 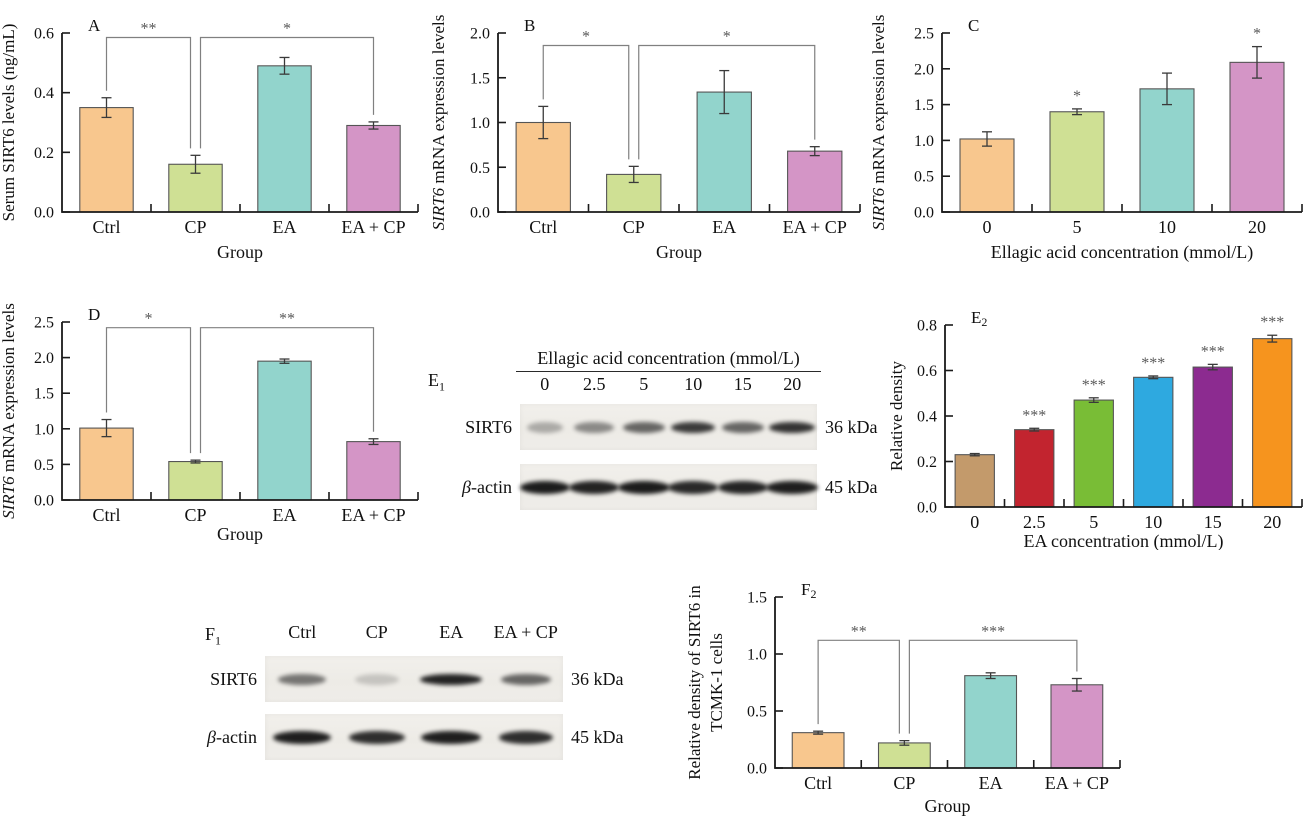 What do you see at coordinates (545, 384) in the screenshot?
I see `blot-lane-label: 0` at bounding box center [545, 384].